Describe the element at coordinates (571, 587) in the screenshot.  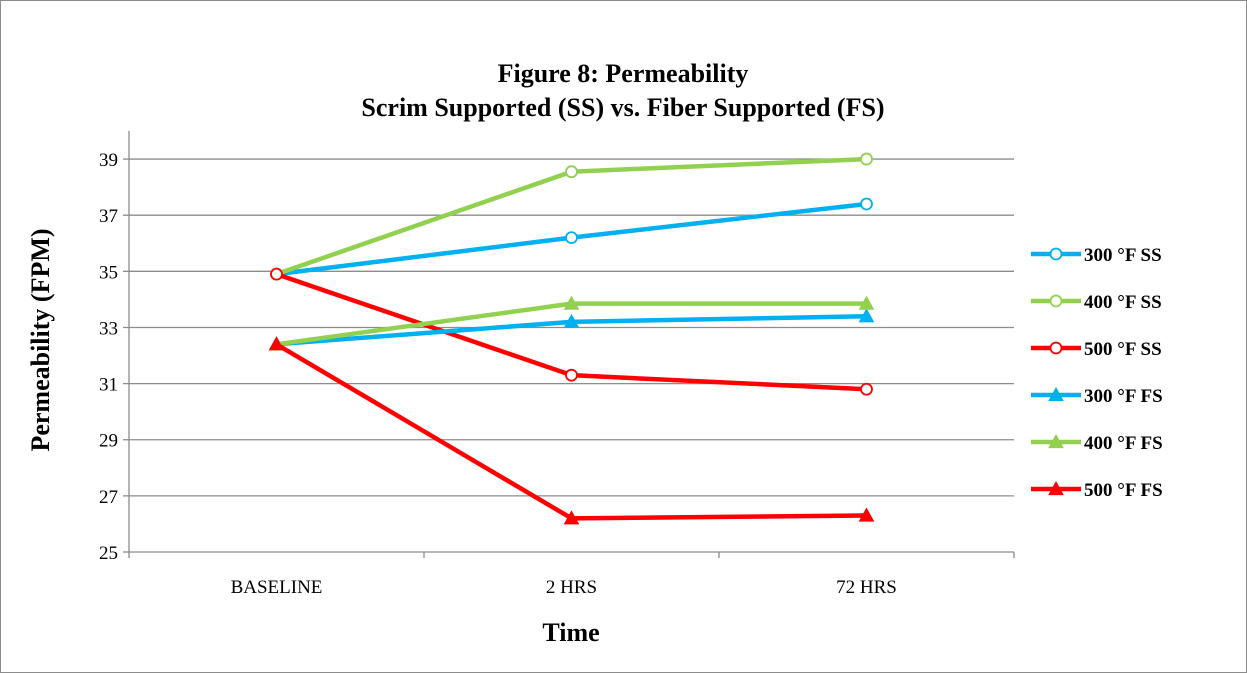
I see `x-tick-label: 2 HRS` at that location.